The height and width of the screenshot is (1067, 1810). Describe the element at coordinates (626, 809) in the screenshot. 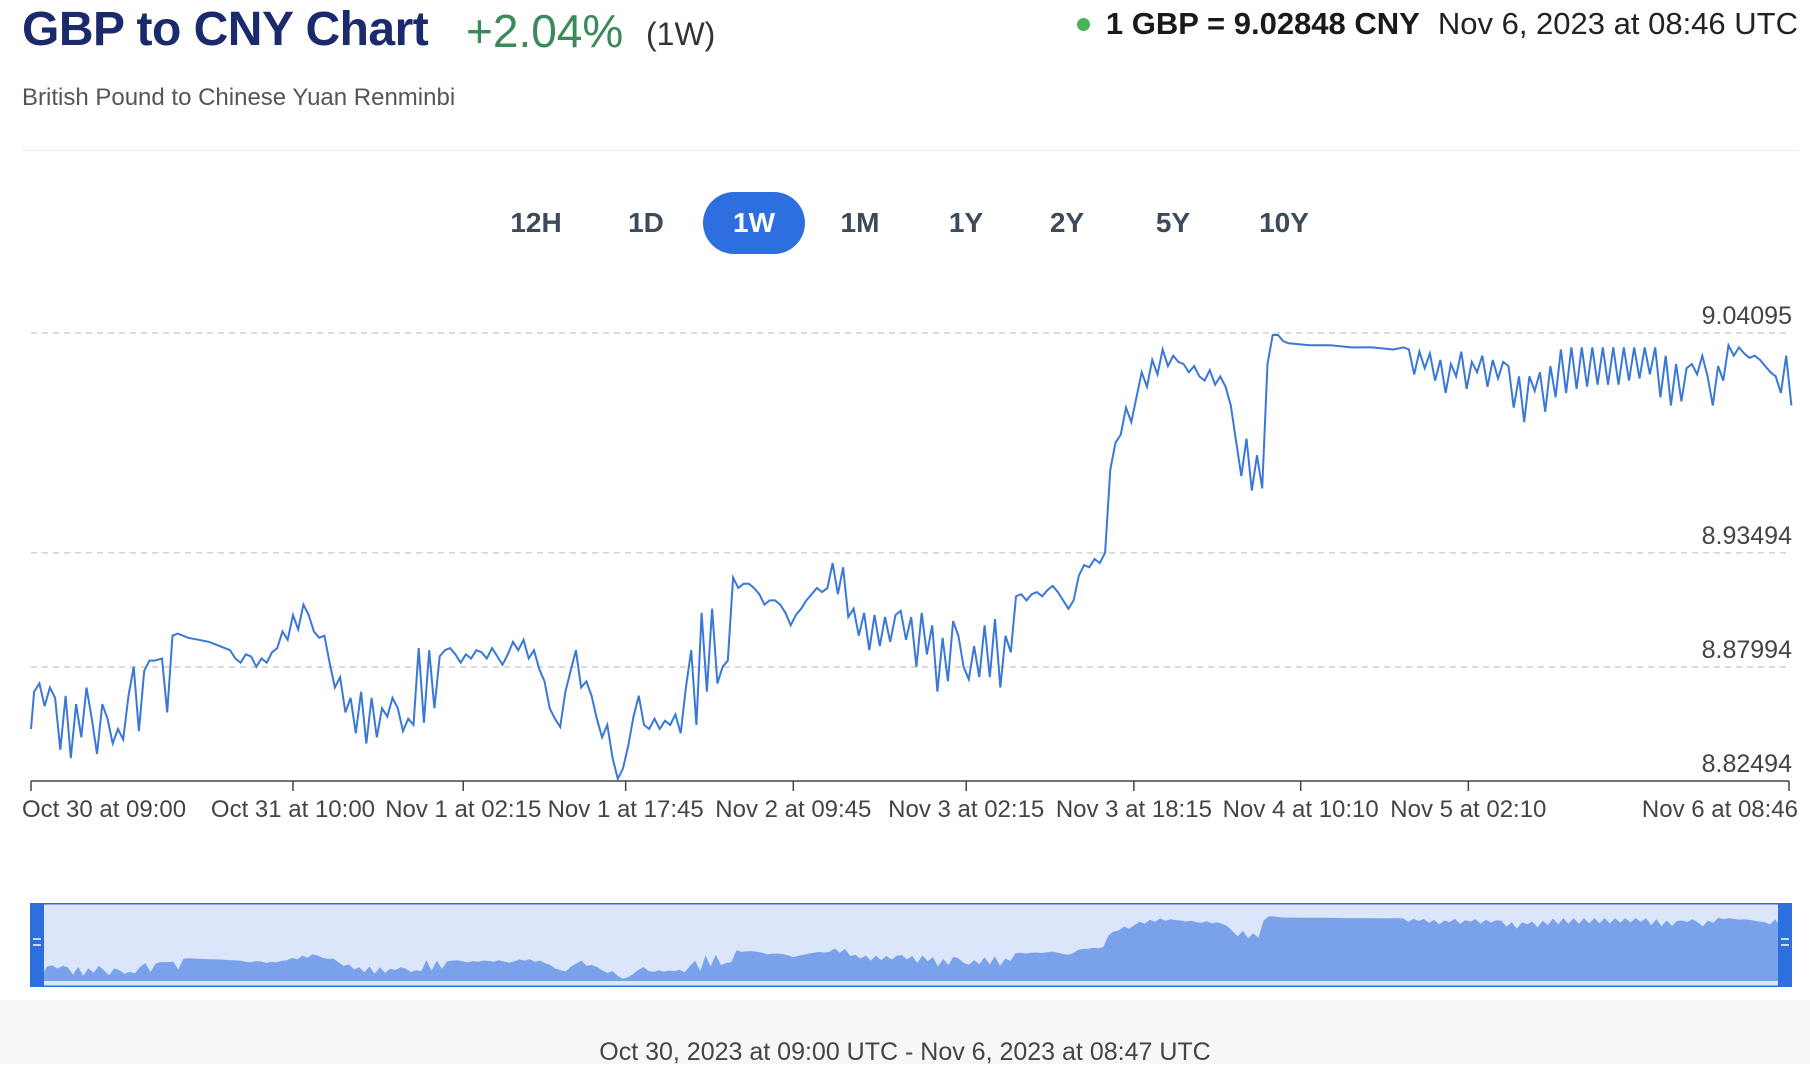

I see `x-tick-label: Nov 1 at 17:45` at that location.